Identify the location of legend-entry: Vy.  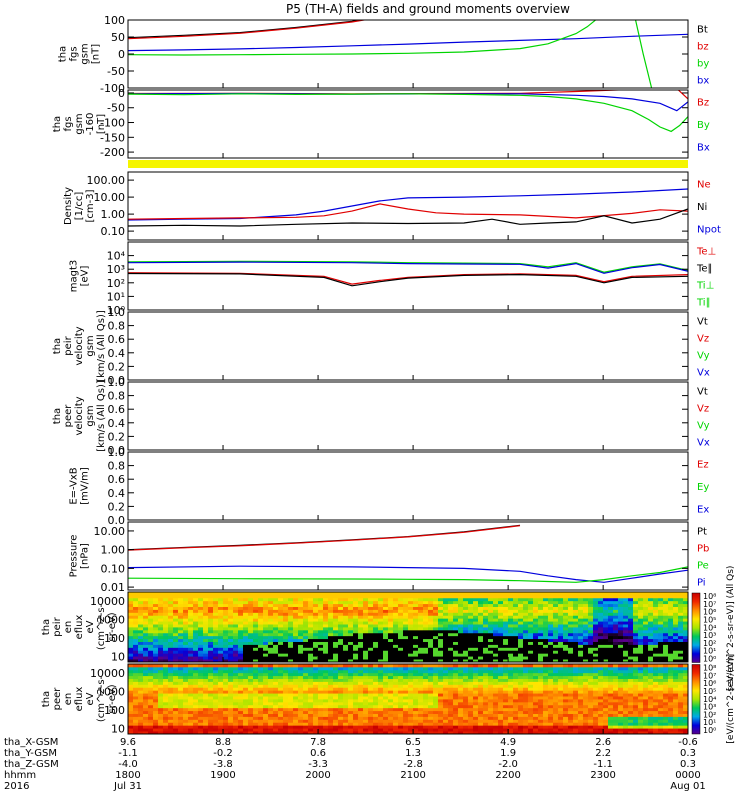
(703, 426).